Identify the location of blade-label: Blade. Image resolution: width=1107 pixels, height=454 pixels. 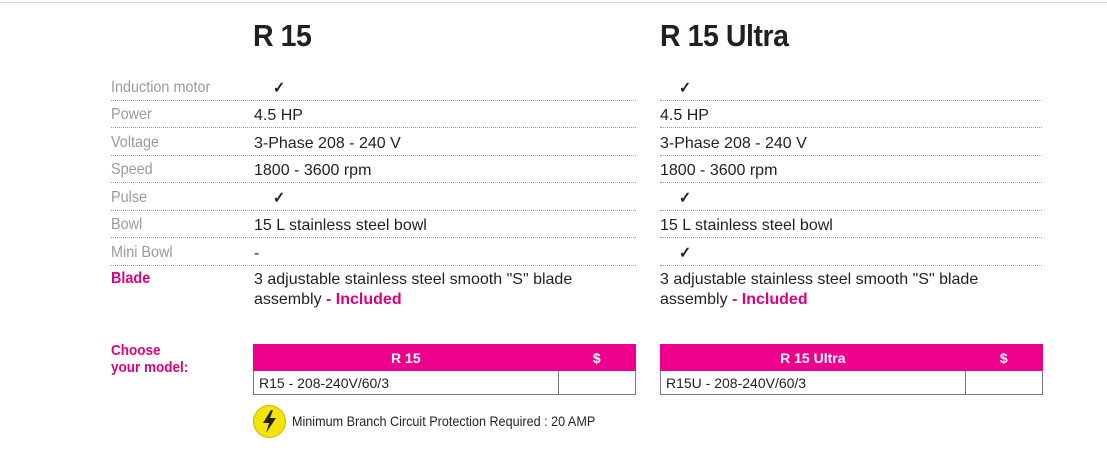
(131, 278).